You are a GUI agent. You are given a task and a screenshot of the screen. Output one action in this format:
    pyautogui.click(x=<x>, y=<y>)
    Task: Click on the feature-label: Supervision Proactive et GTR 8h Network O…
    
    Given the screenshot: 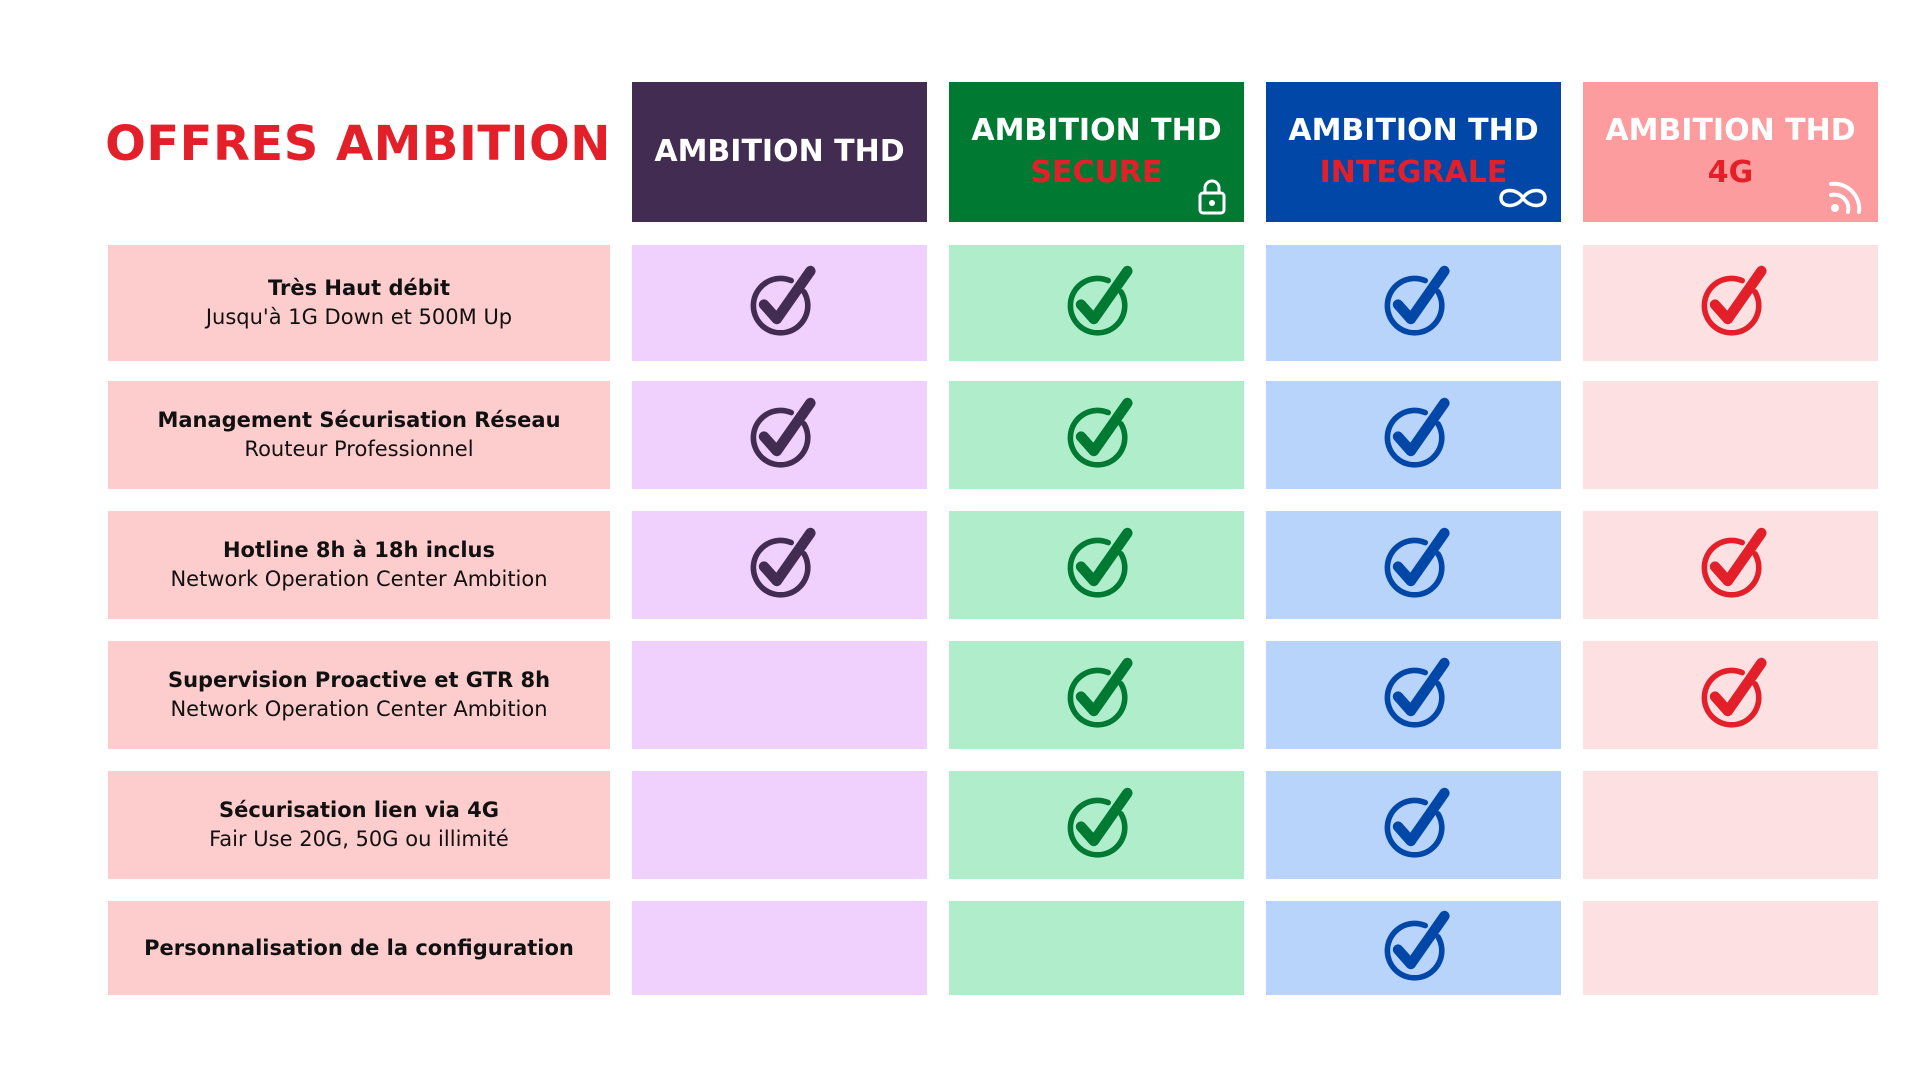 What is the action you would take?
    pyautogui.click(x=359, y=695)
    